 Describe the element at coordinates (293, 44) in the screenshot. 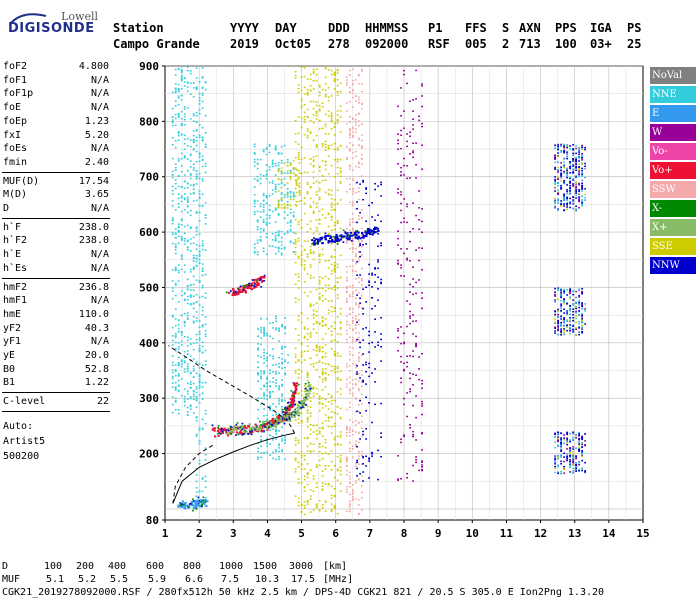

I see `header-row2-cell-2: Oct05` at that location.